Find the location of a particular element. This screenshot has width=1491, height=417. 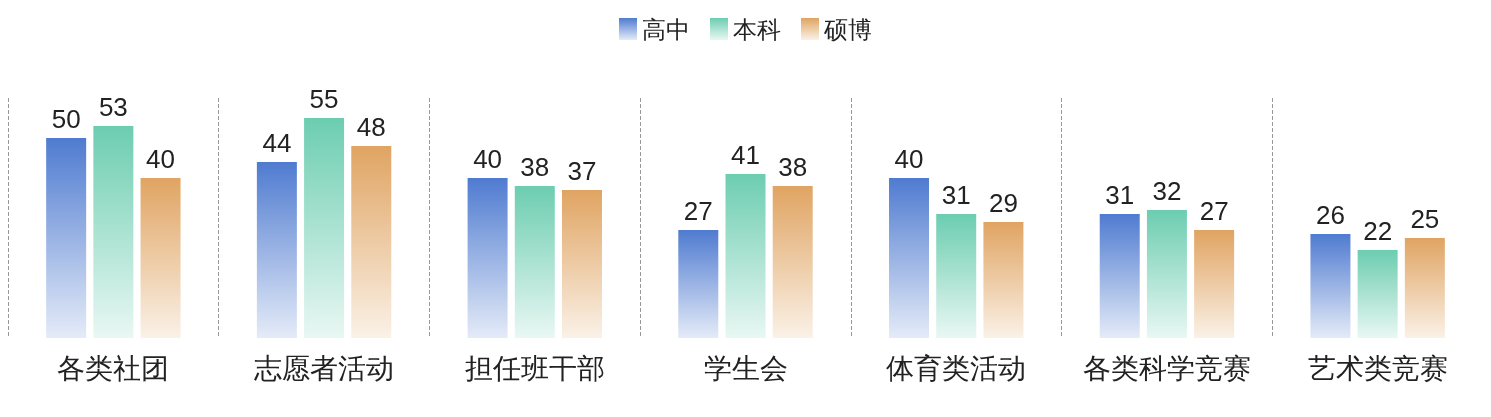

data-label: 32 is located at coordinates (1167, 191).